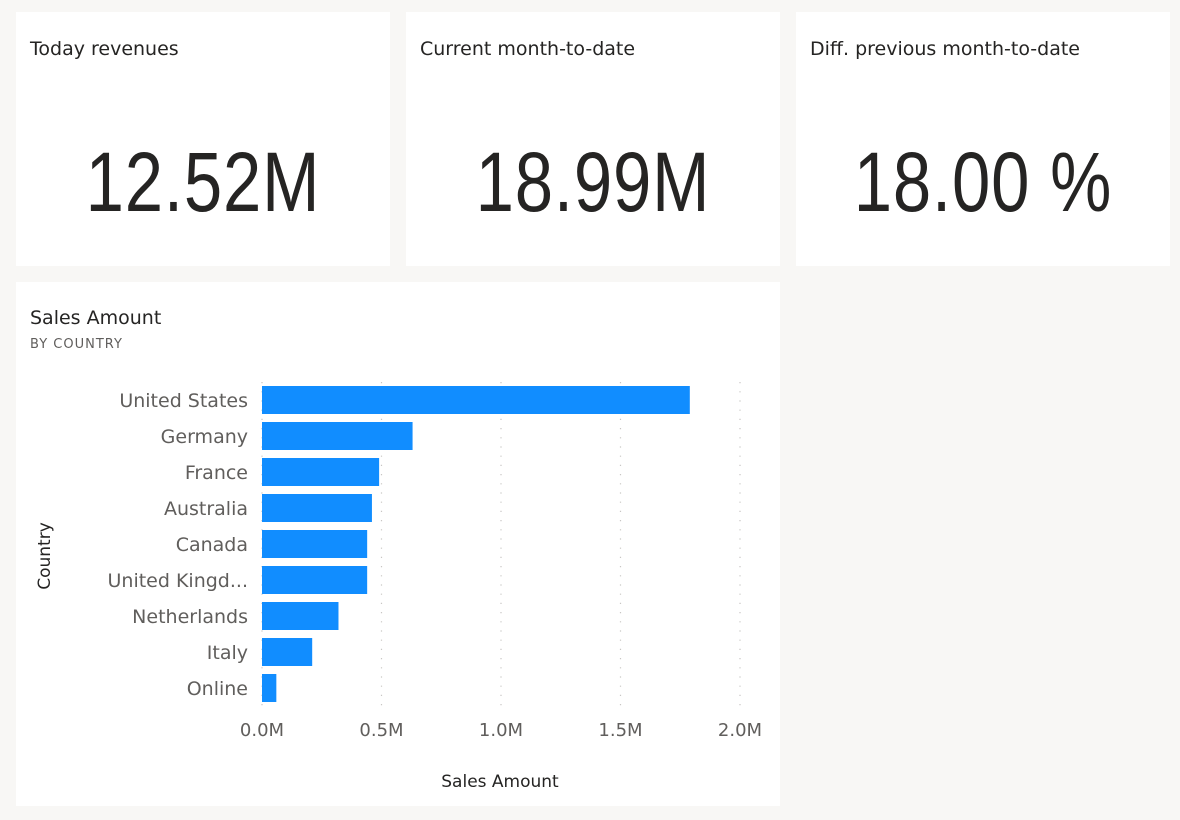 This screenshot has height=820, width=1180. Describe the element at coordinates (76, 344) in the screenshot. I see `chart-subtitle: BY COUNTRY` at that location.